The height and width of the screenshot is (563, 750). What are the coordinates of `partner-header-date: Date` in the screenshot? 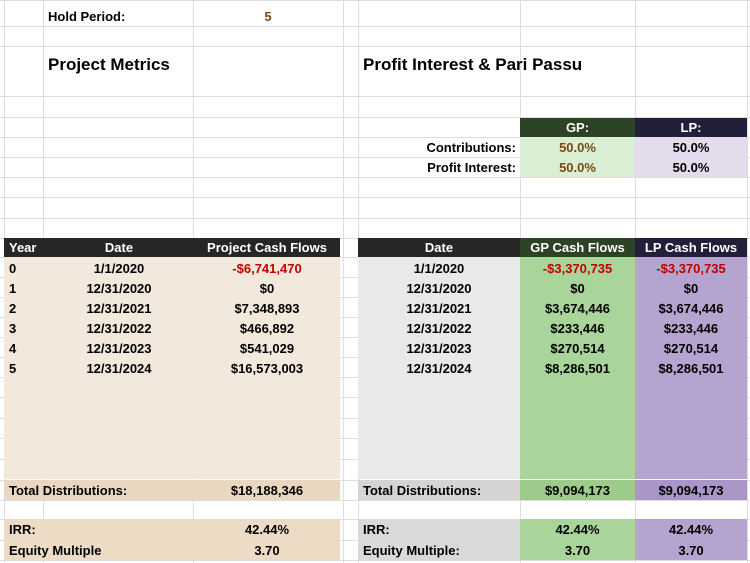 It's located at (439, 247).